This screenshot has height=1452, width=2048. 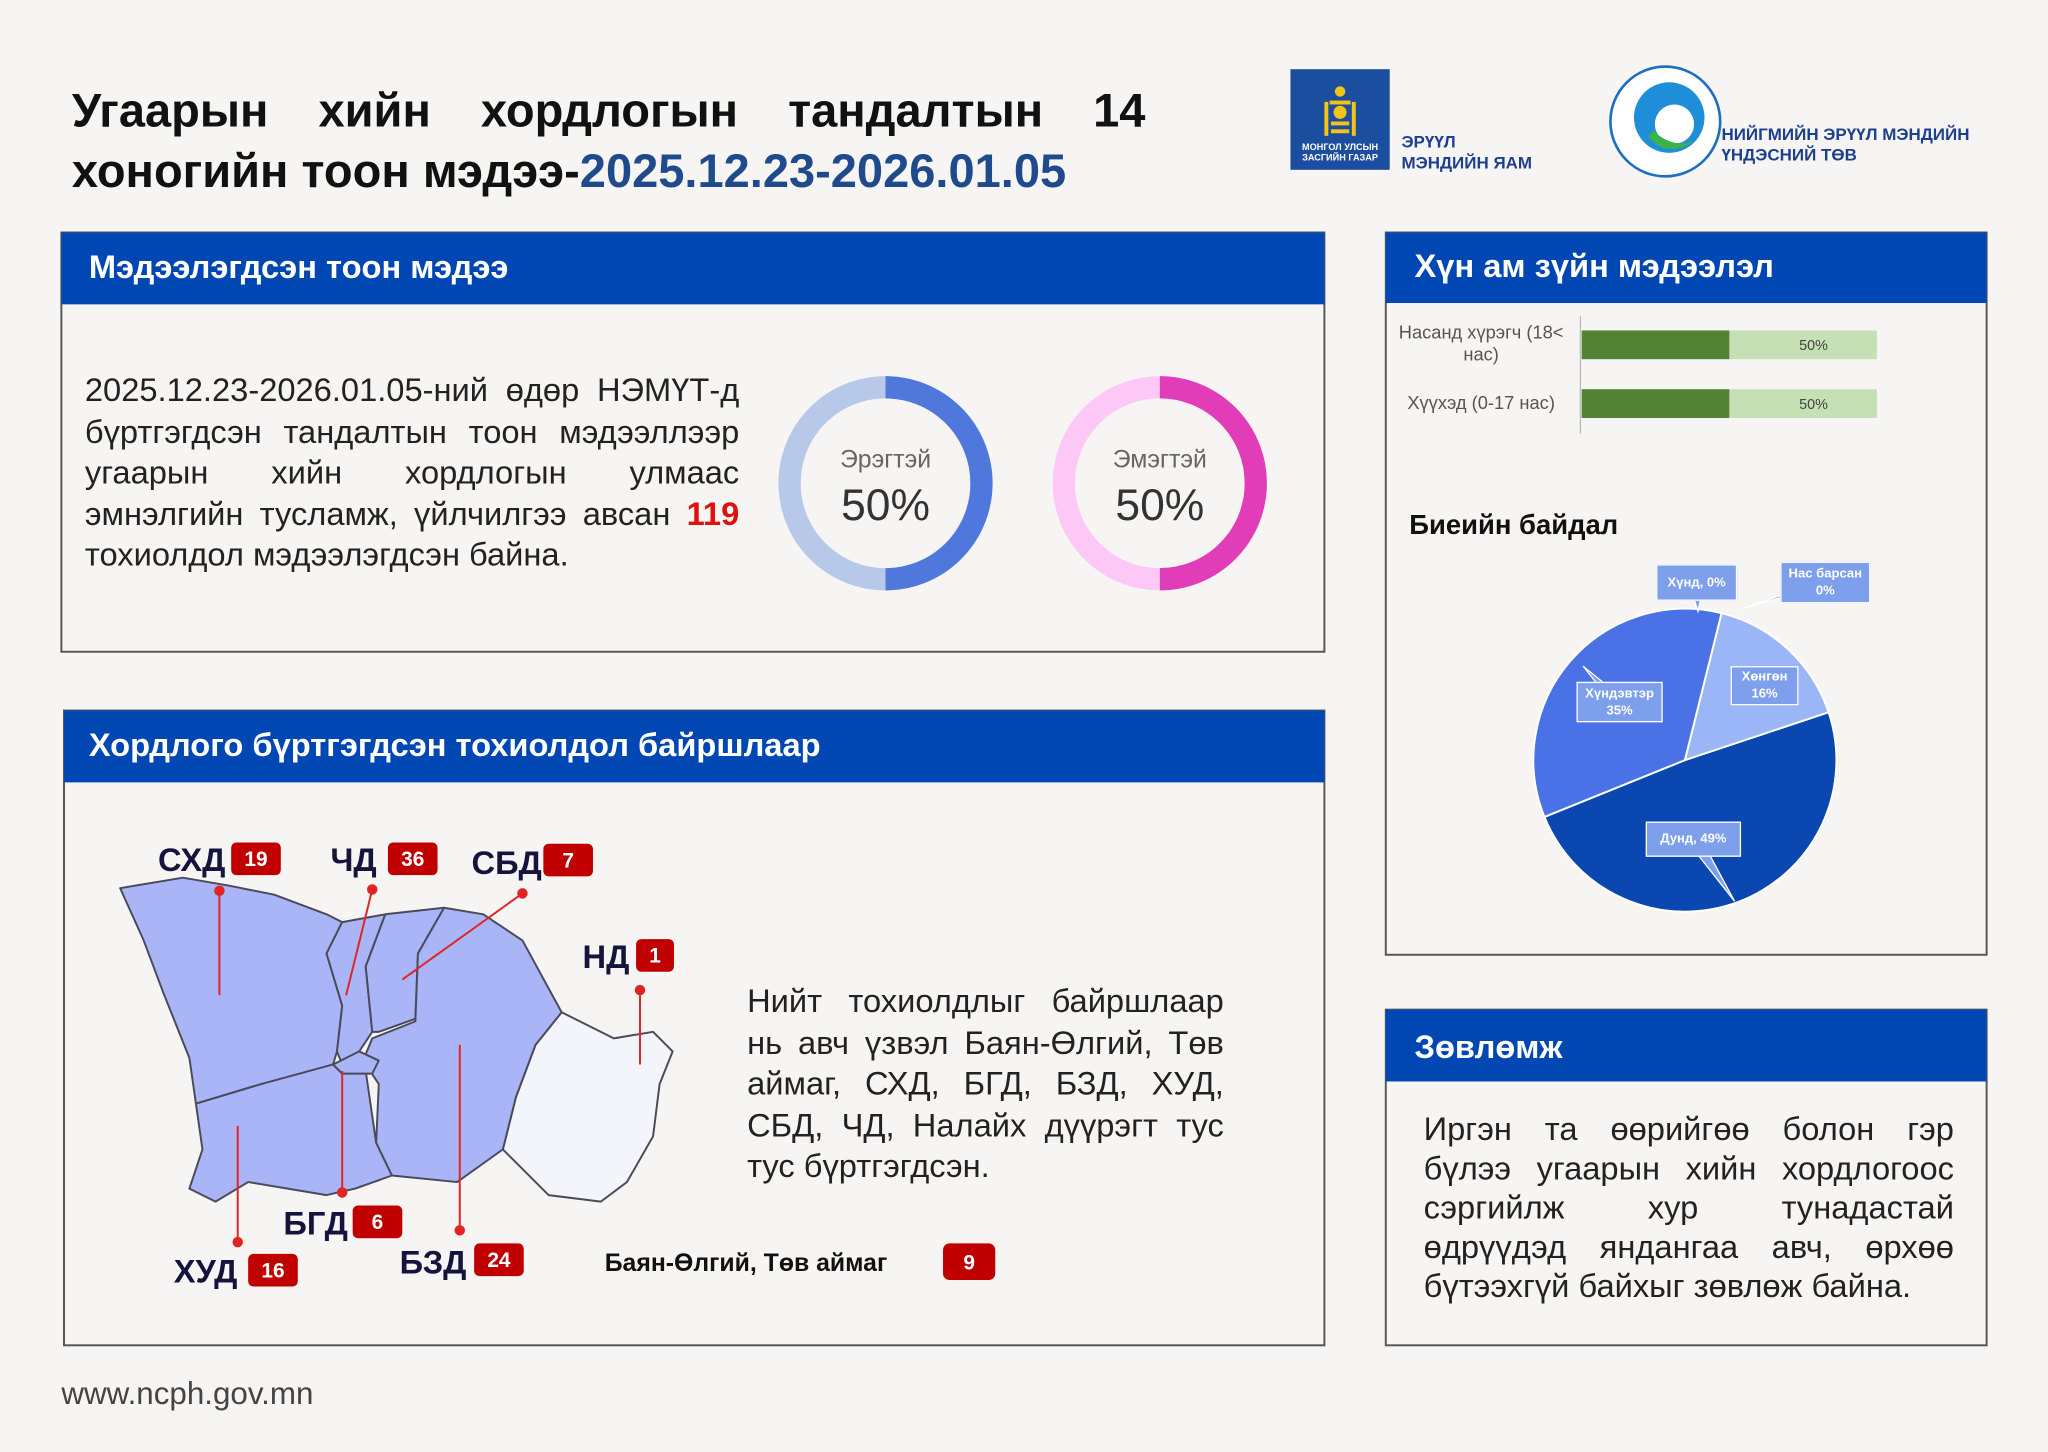 I want to click on emblem-bg, so click(x=1340, y=119).